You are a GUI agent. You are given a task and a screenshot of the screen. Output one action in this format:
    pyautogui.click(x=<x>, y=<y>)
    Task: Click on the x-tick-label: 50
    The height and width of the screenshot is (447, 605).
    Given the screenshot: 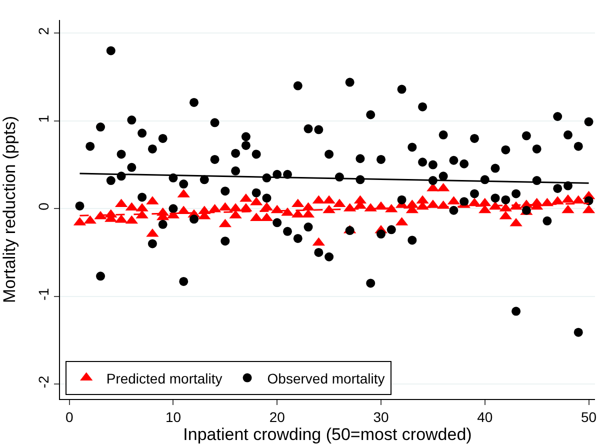 What is the action you would take?
    pyautogui.click(x=588, y=416)
    